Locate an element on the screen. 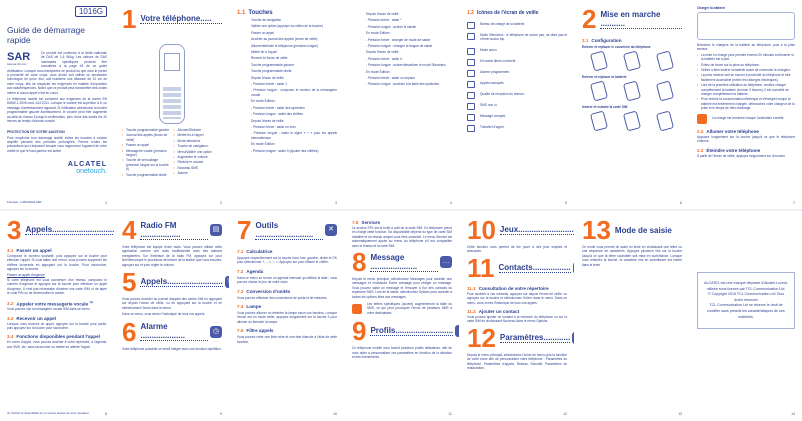 The image size is (802, 421). key-description: - Pression brève : saisir un espace is located at coordinates (390, 78).